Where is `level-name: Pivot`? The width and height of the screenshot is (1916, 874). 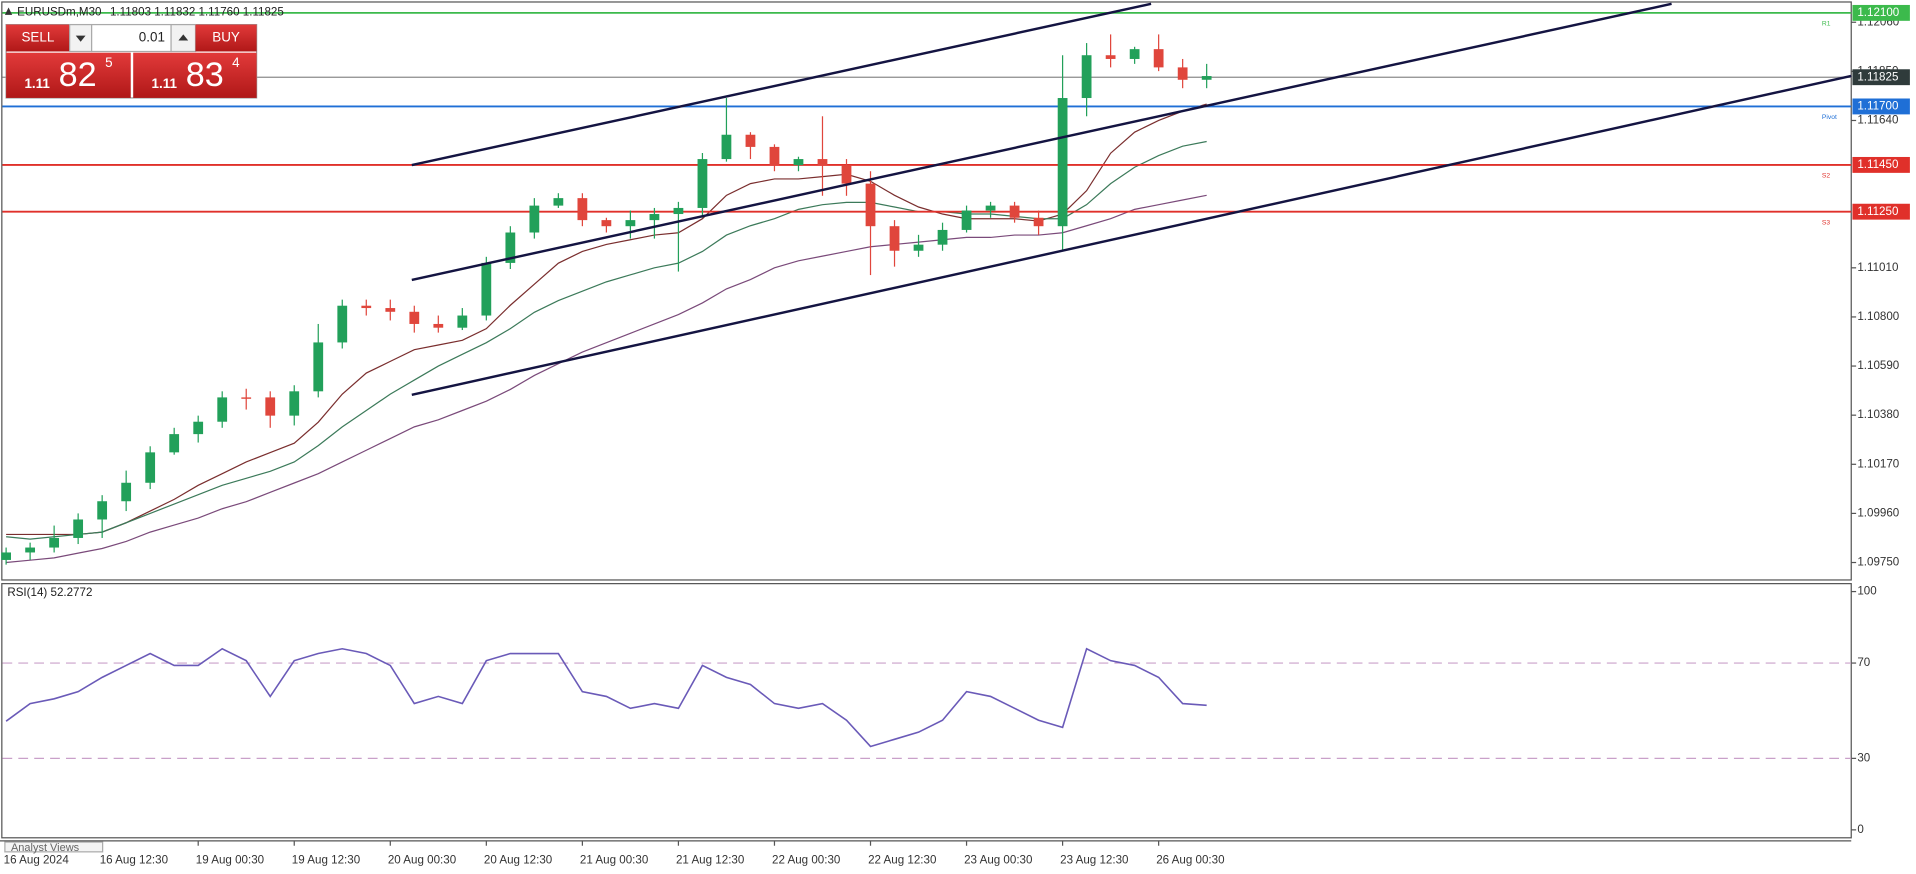 level-name: Pivot is located at coordinates (1829, 117).